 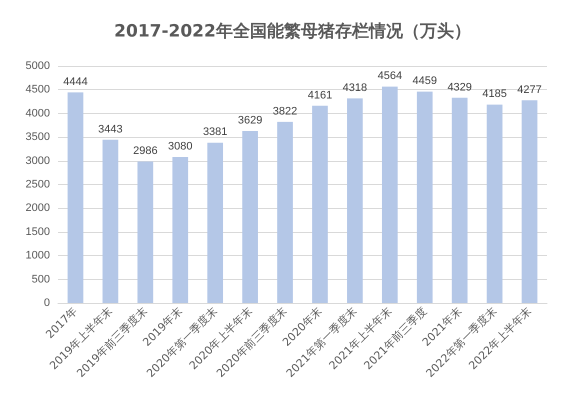 I want to click on y-tick-label: 1000, so click(x=38, y=256).